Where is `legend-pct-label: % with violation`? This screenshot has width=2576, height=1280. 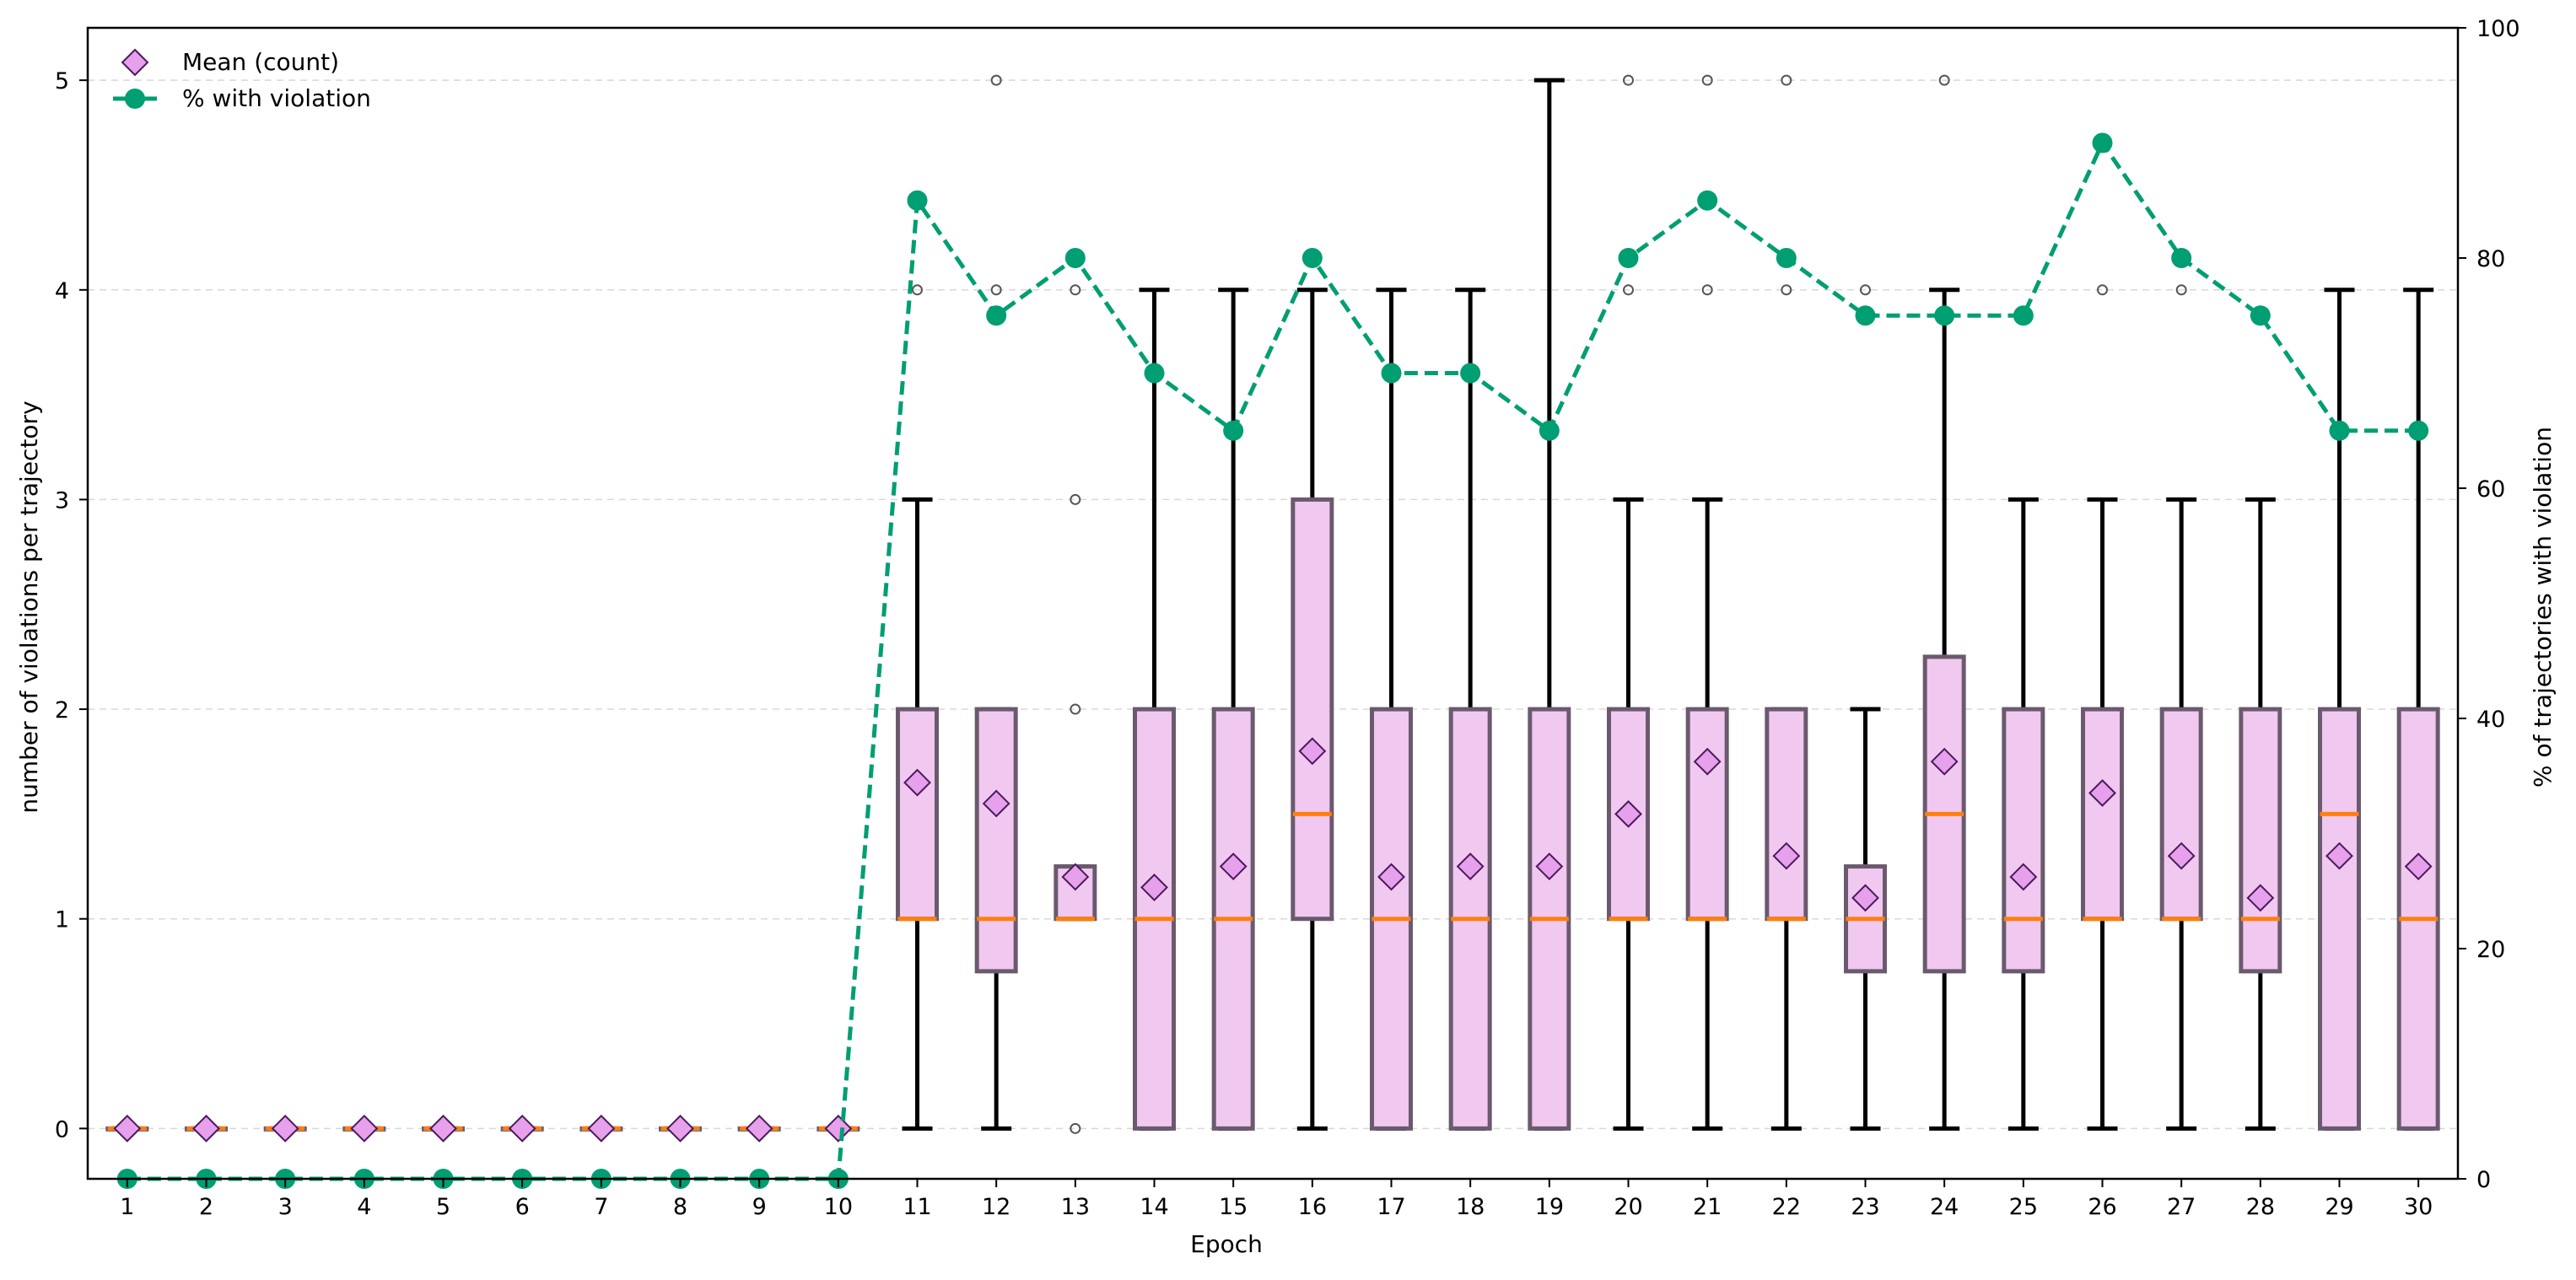
legend-pct-label: % with violation is located at coordinates (276, 98).